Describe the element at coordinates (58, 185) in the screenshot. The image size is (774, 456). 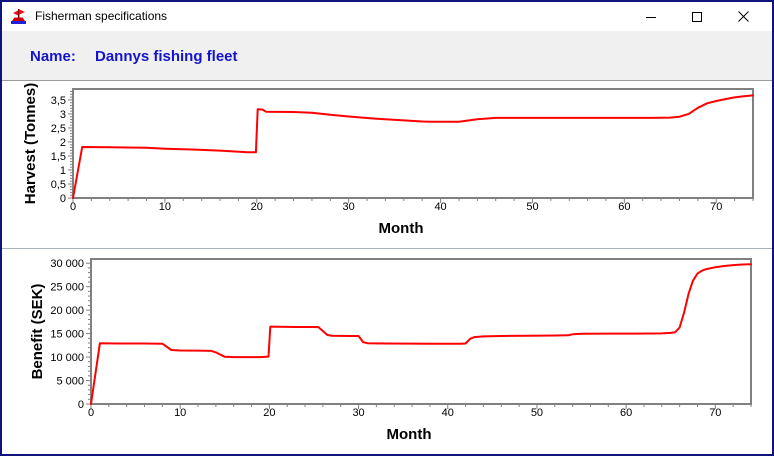
I see `y-tick-label: 0,5` at that location.